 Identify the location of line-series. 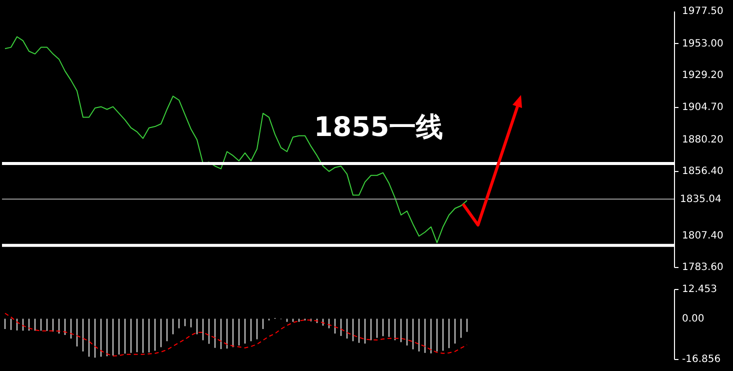
(236, 334).